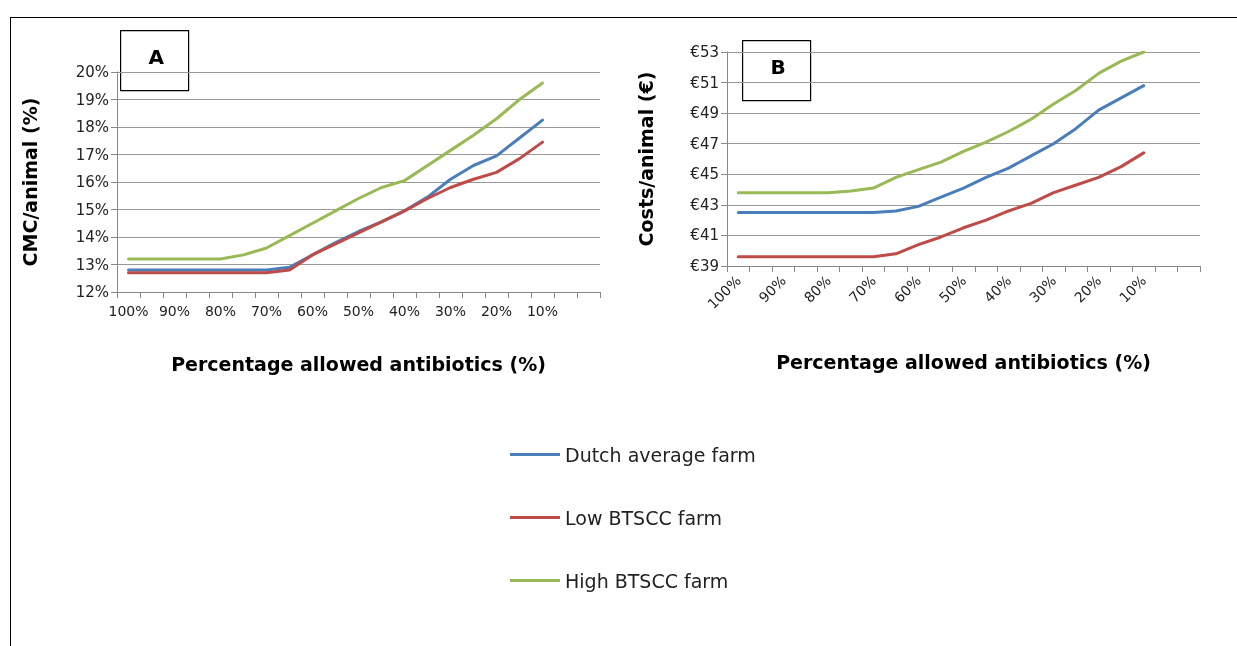 This screenshot has width=1237, height=646. Describe the element at coordinates (647, 580) in the screenshot. I see `legend-label: High BTSCC farm` at that location.